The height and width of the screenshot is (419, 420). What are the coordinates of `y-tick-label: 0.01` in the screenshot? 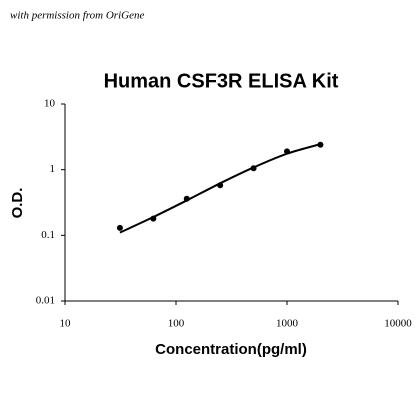 It's located at (45, 301).